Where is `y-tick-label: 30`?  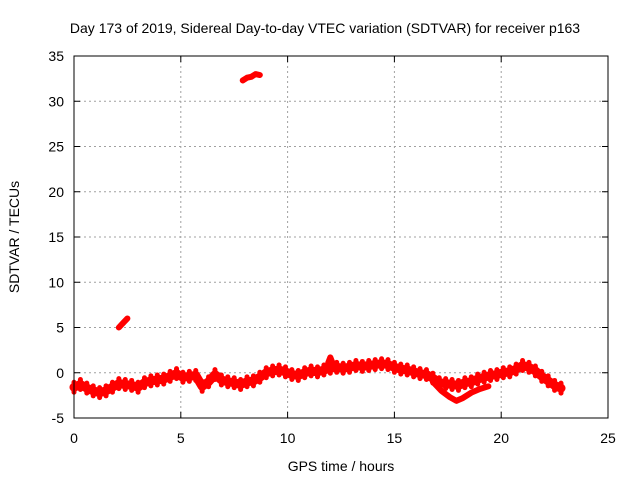 y-tick-label: 30 is located at coordinates (56, 101).